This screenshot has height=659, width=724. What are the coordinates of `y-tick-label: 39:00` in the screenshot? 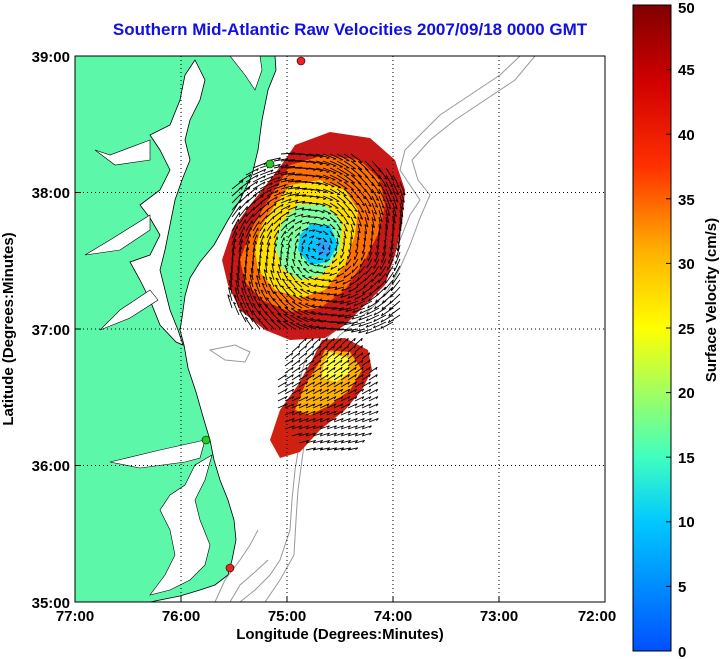 It's located at (51, 57).